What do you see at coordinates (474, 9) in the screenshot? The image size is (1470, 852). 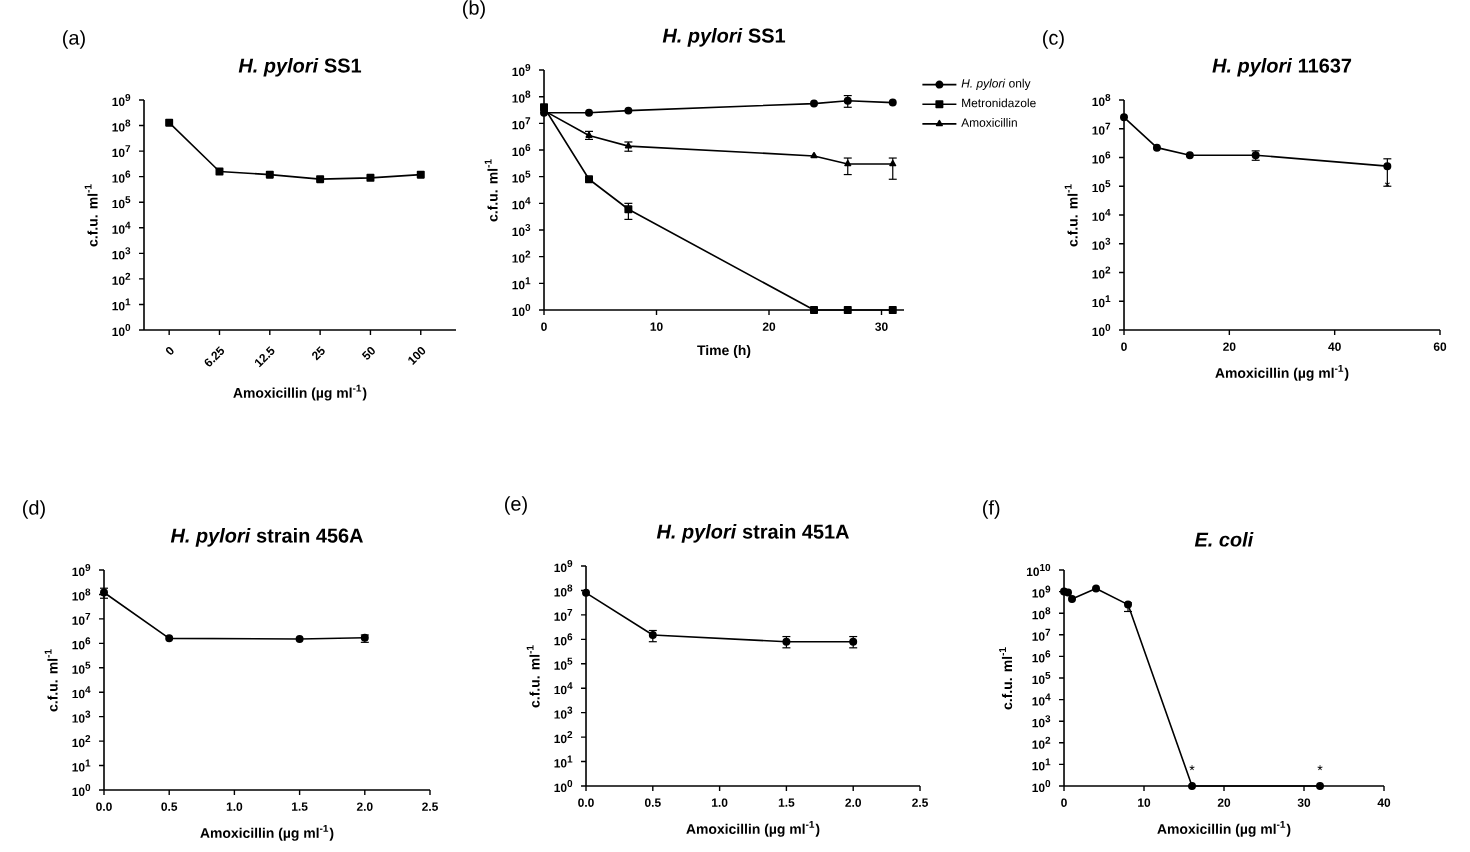 I see `text: (b)` at bounding box center [474, 9].